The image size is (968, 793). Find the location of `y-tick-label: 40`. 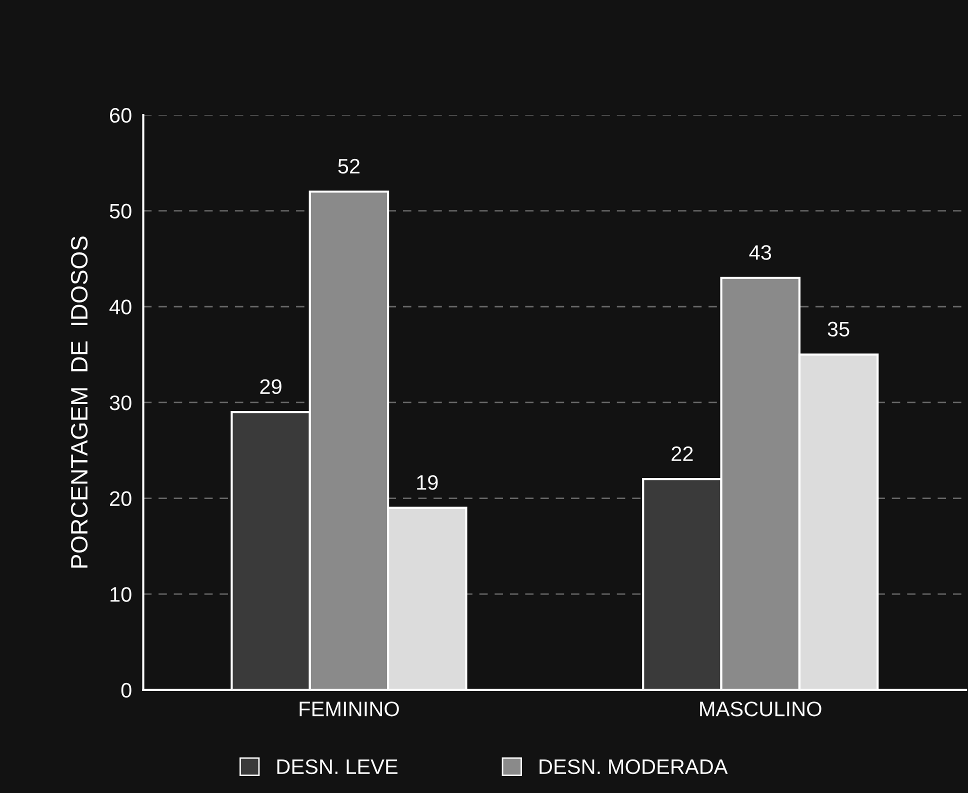

y-tick-label: 40 is located at coordinates (120, 307).